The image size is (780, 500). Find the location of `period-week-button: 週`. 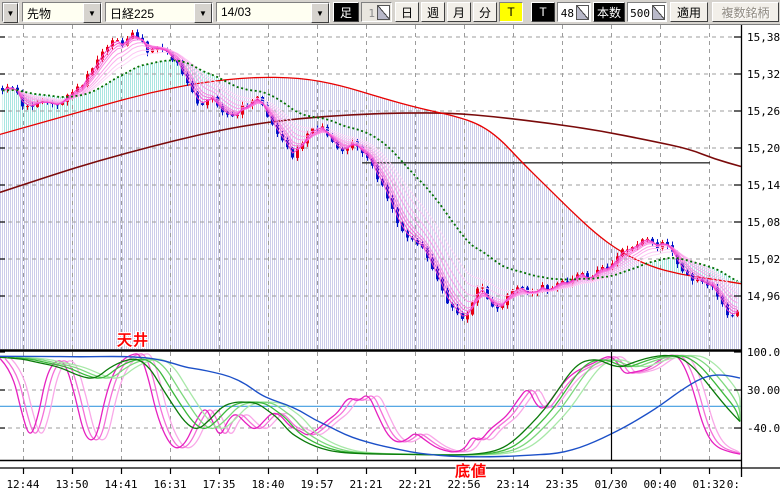

period-week-button: 週 is located at coordinates (433, 12).